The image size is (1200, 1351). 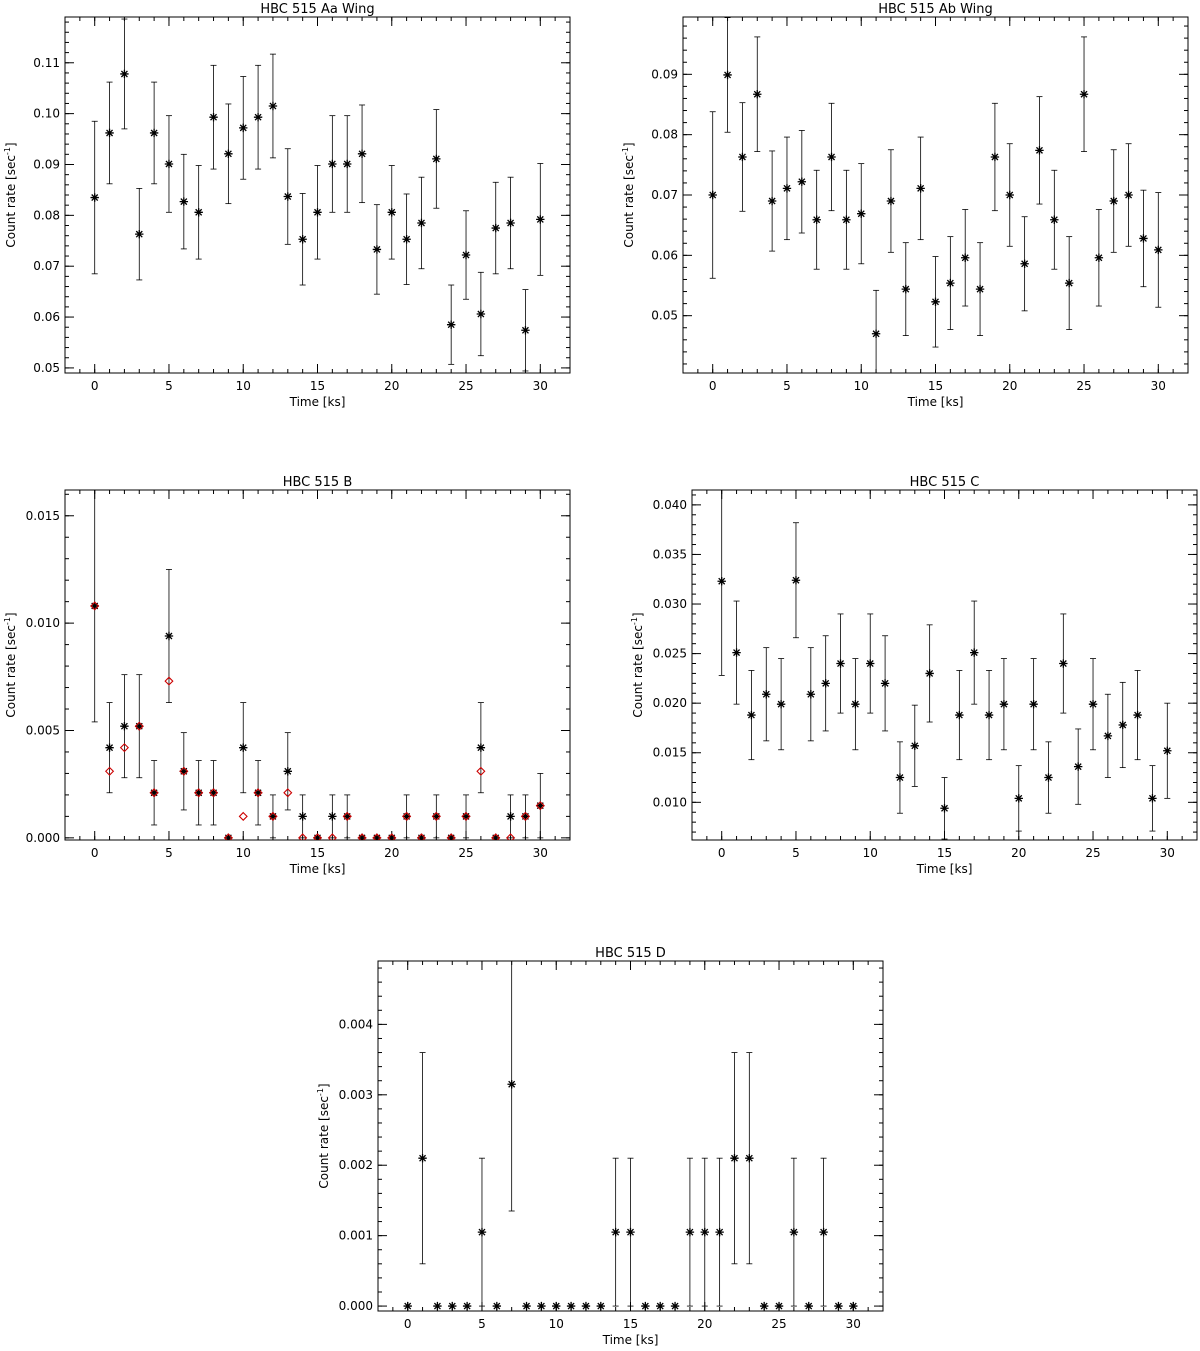 I want to click on y-tick-label: 0.005, so click(x=43, y=730).